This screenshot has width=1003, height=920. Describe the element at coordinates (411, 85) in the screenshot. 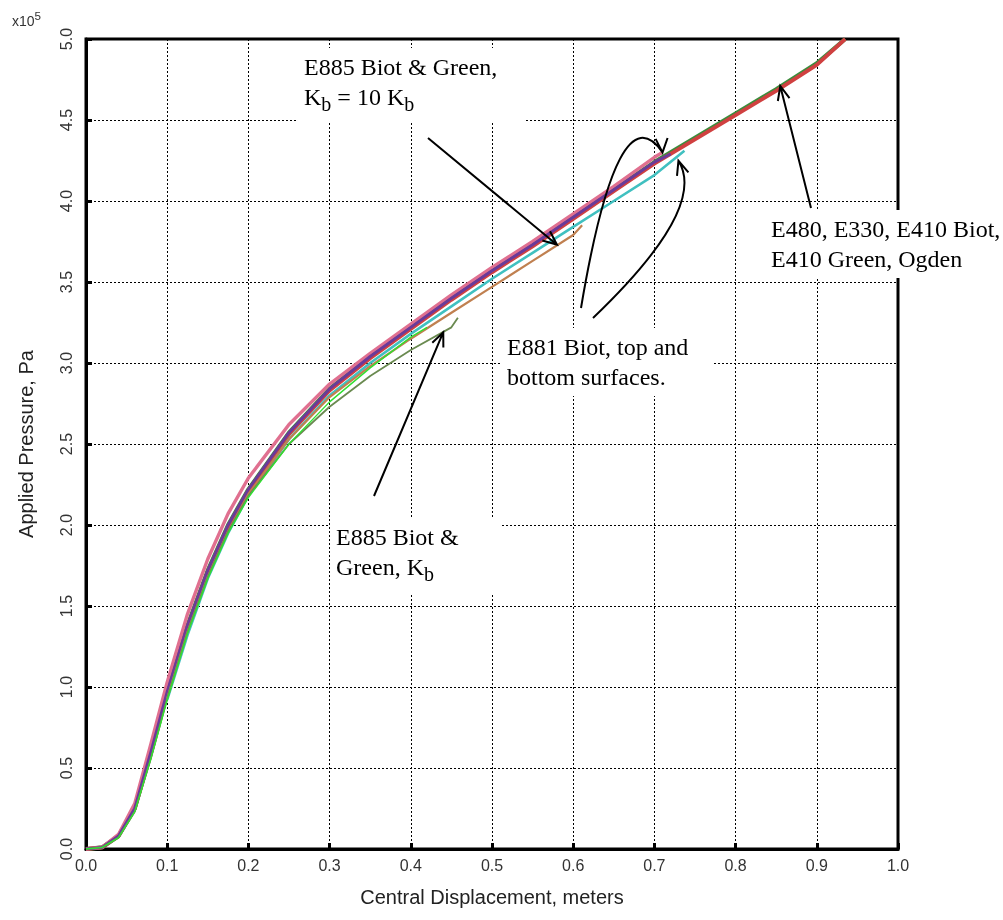

I see `annotation: E885 Biot & Green, K$_{b}$ = 10 K$_{b}$` at that location.